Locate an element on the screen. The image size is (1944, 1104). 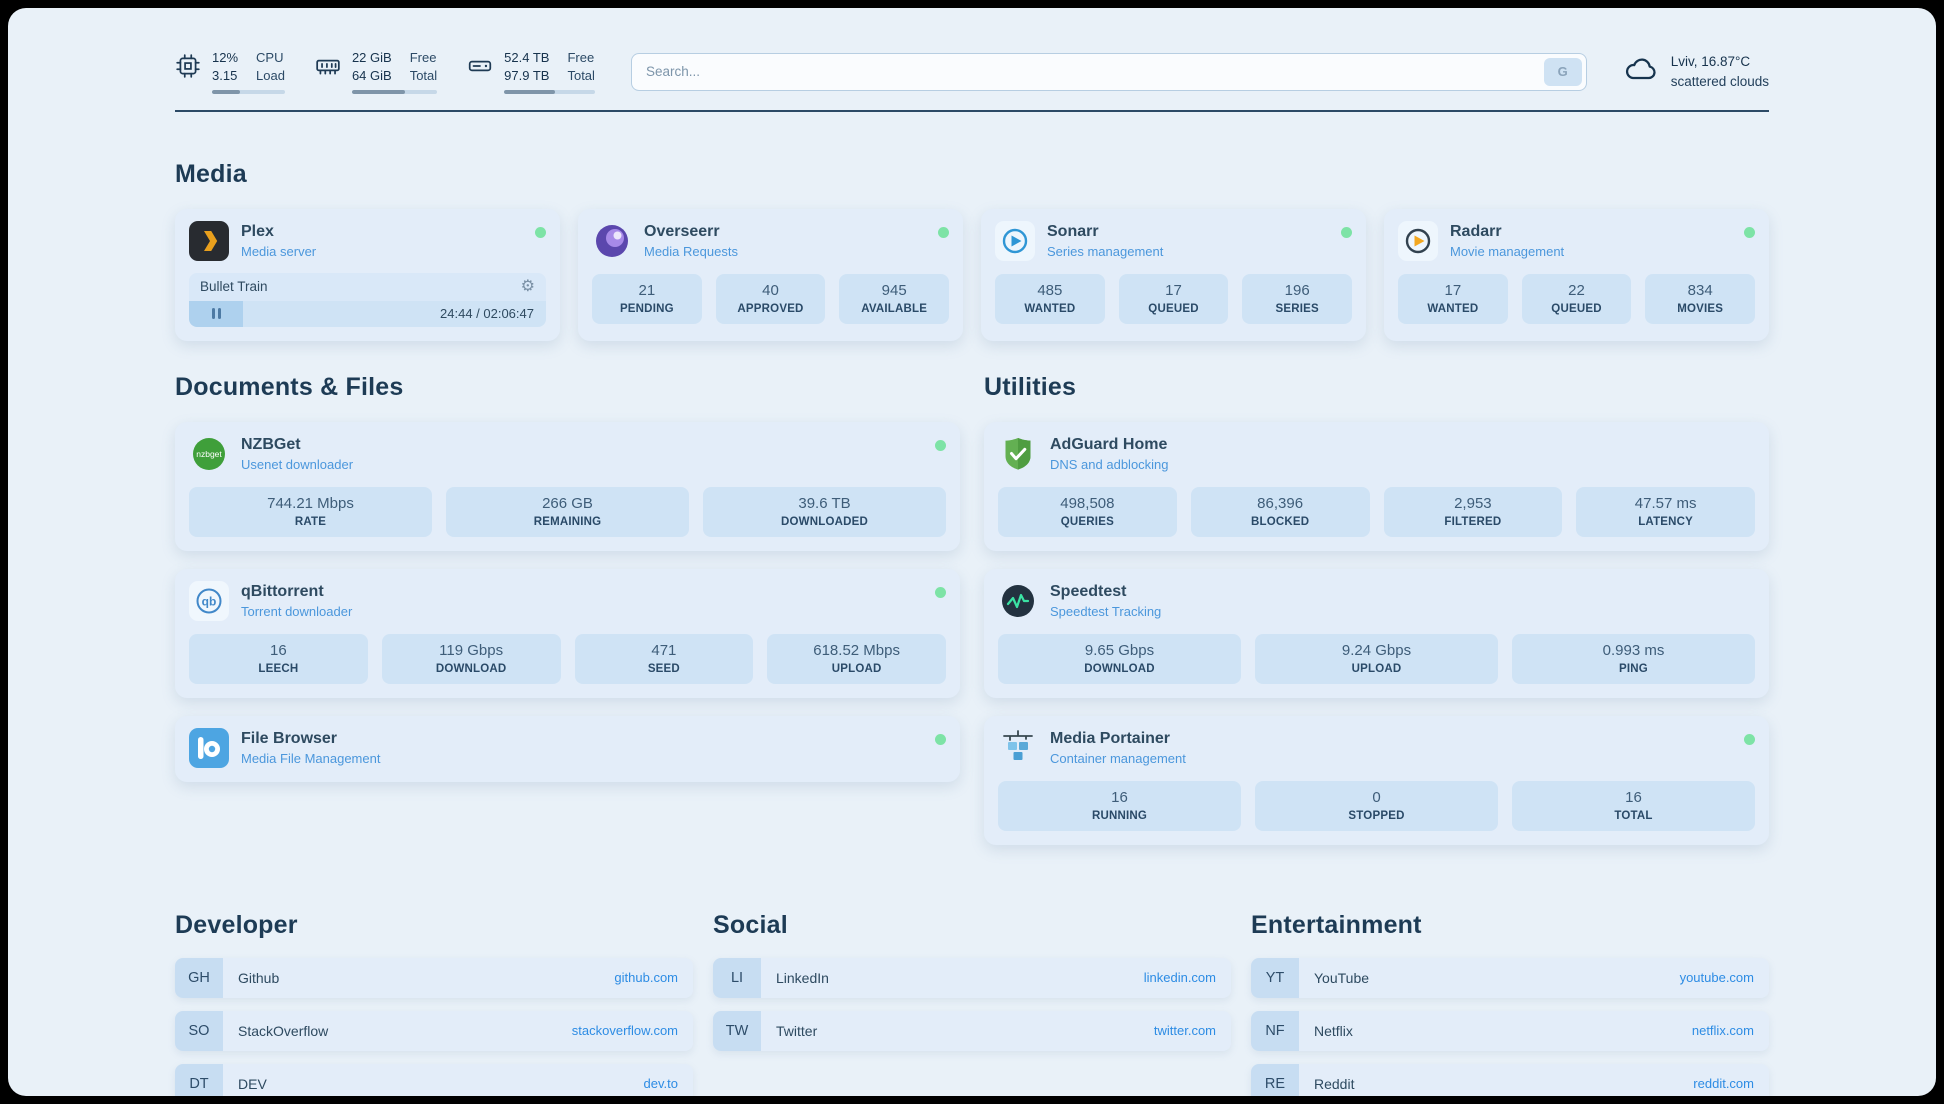
stat-pending: 21 PENDING is located at coordinates (647, 298).